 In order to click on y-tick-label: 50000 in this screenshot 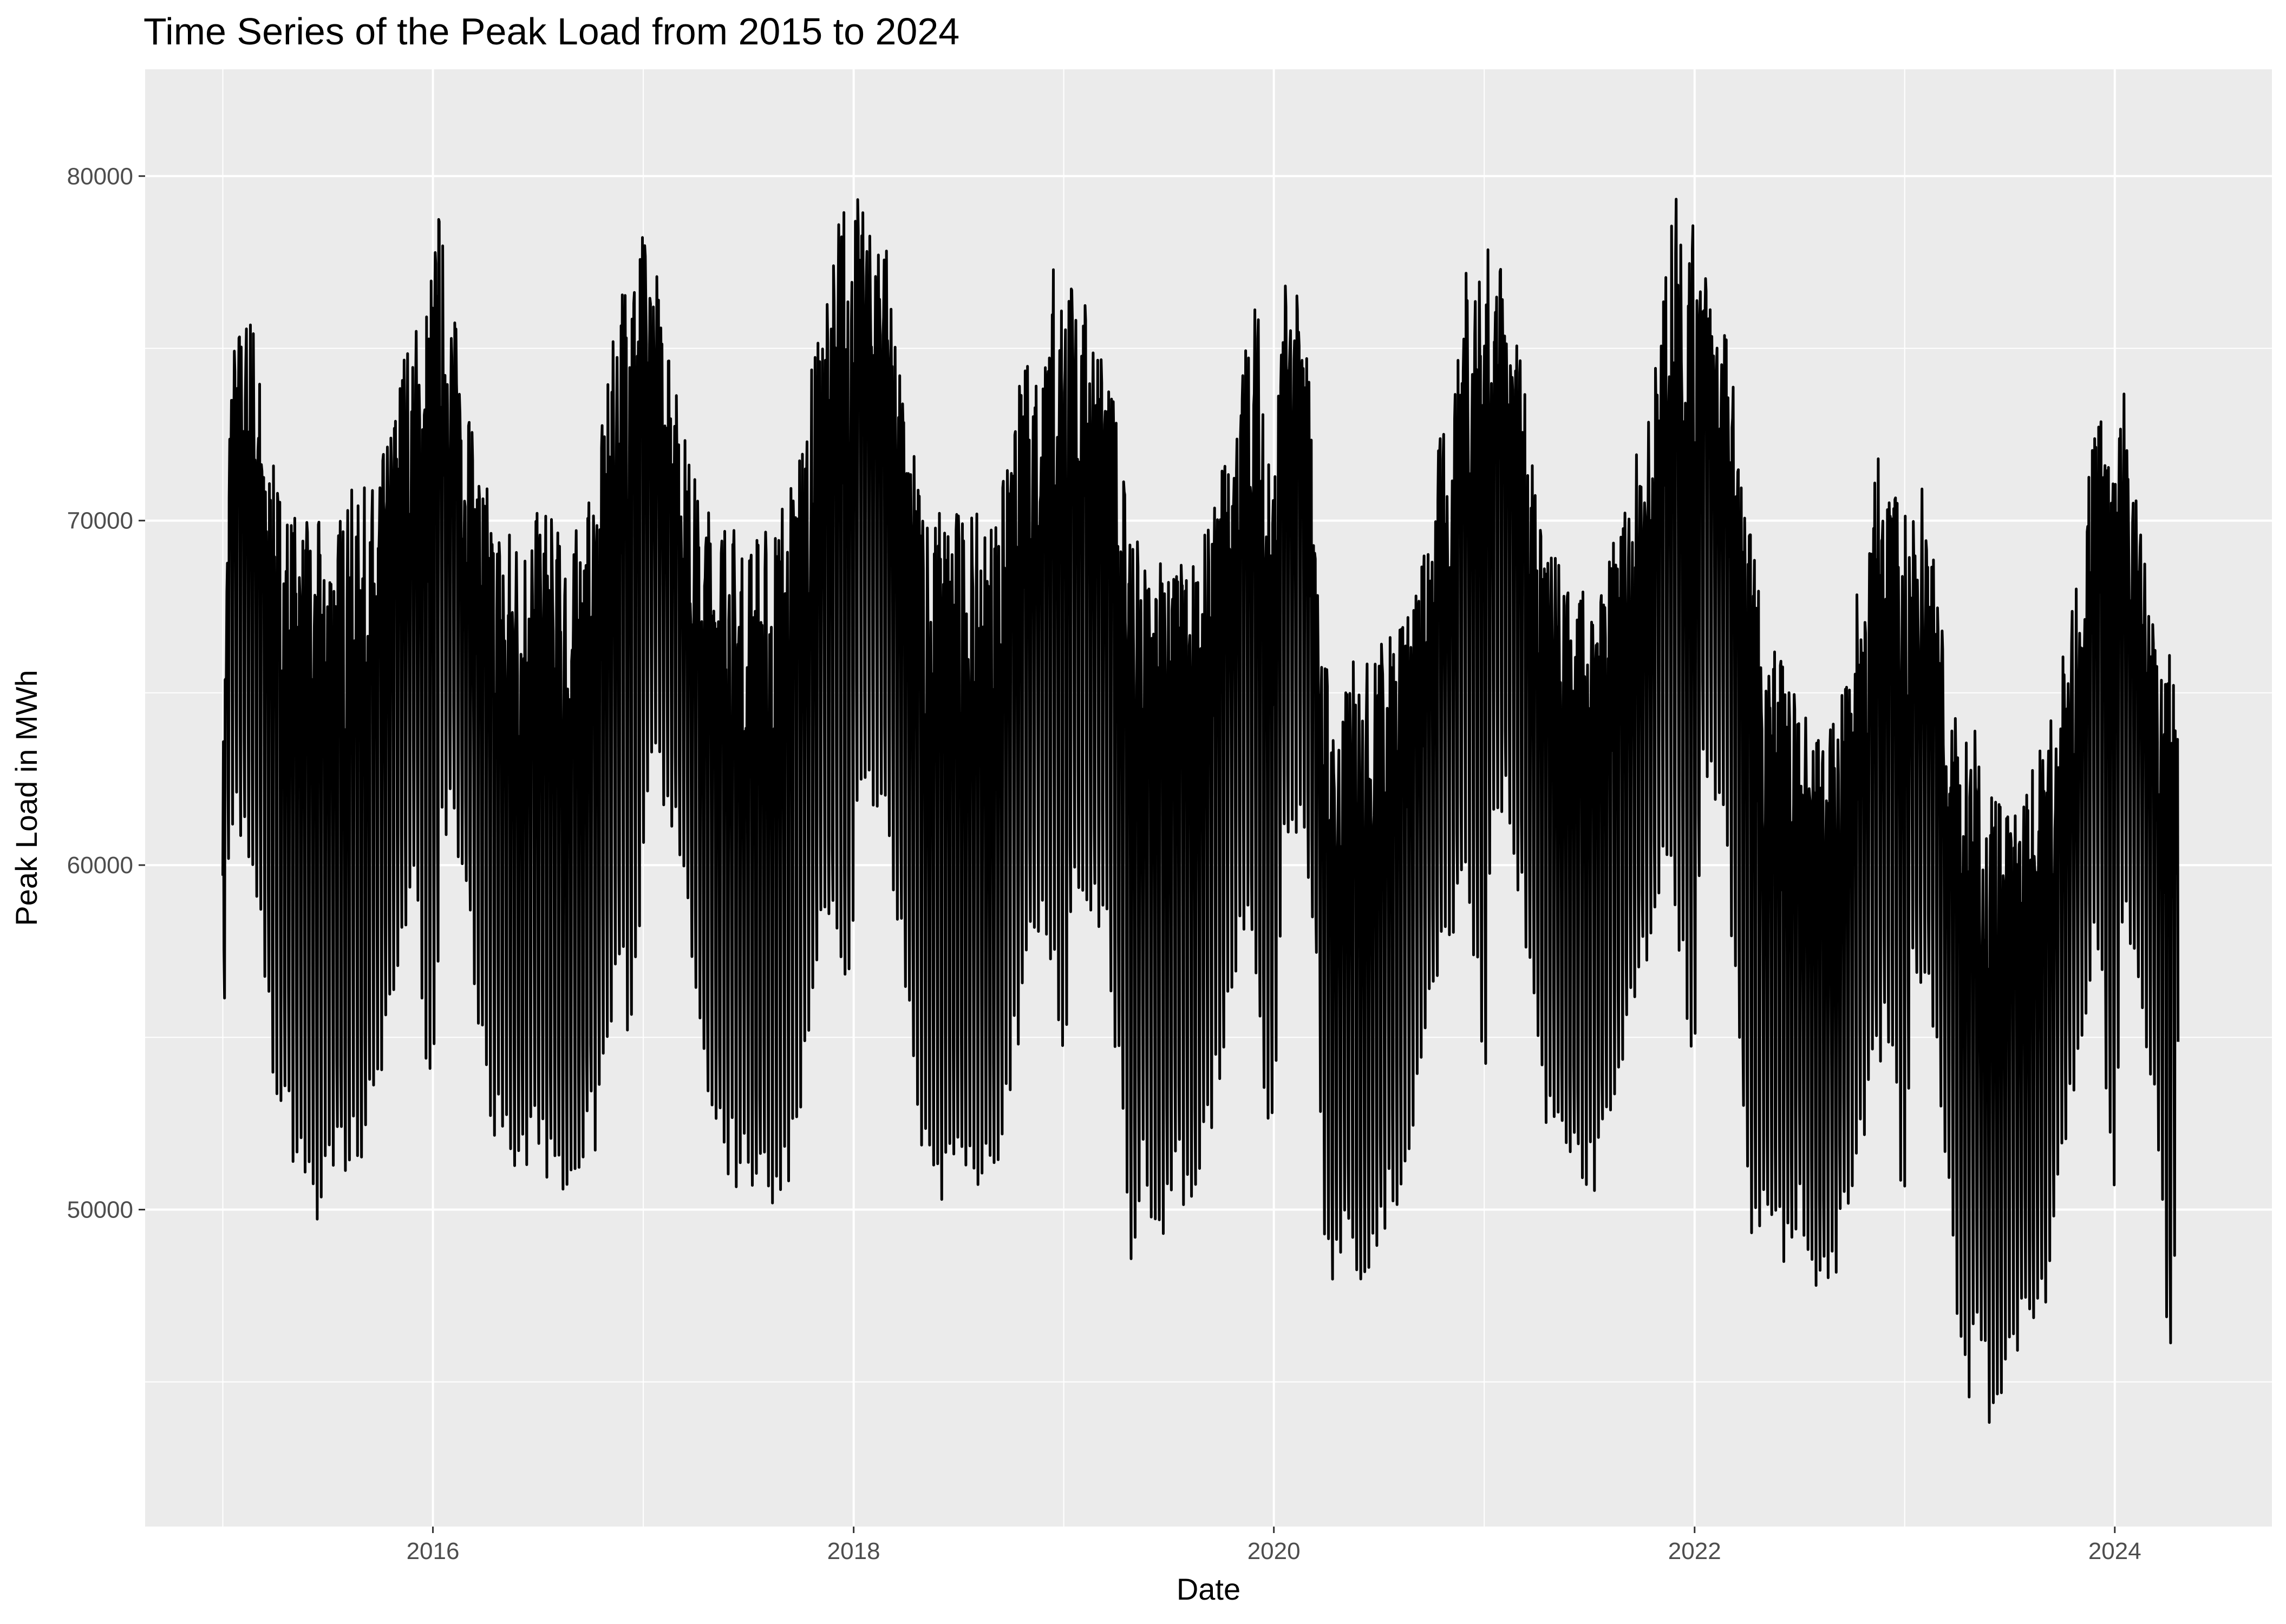, I will do `click(100, 1210)`.